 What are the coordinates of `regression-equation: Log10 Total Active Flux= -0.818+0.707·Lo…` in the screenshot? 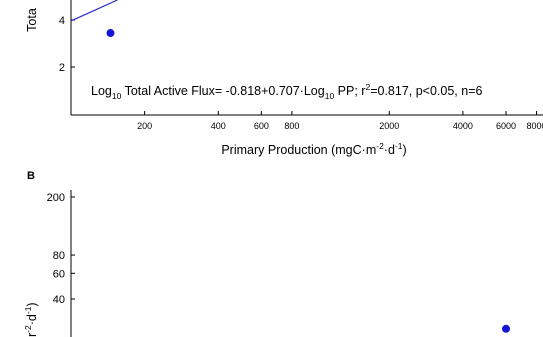 It's located at (286, 91).